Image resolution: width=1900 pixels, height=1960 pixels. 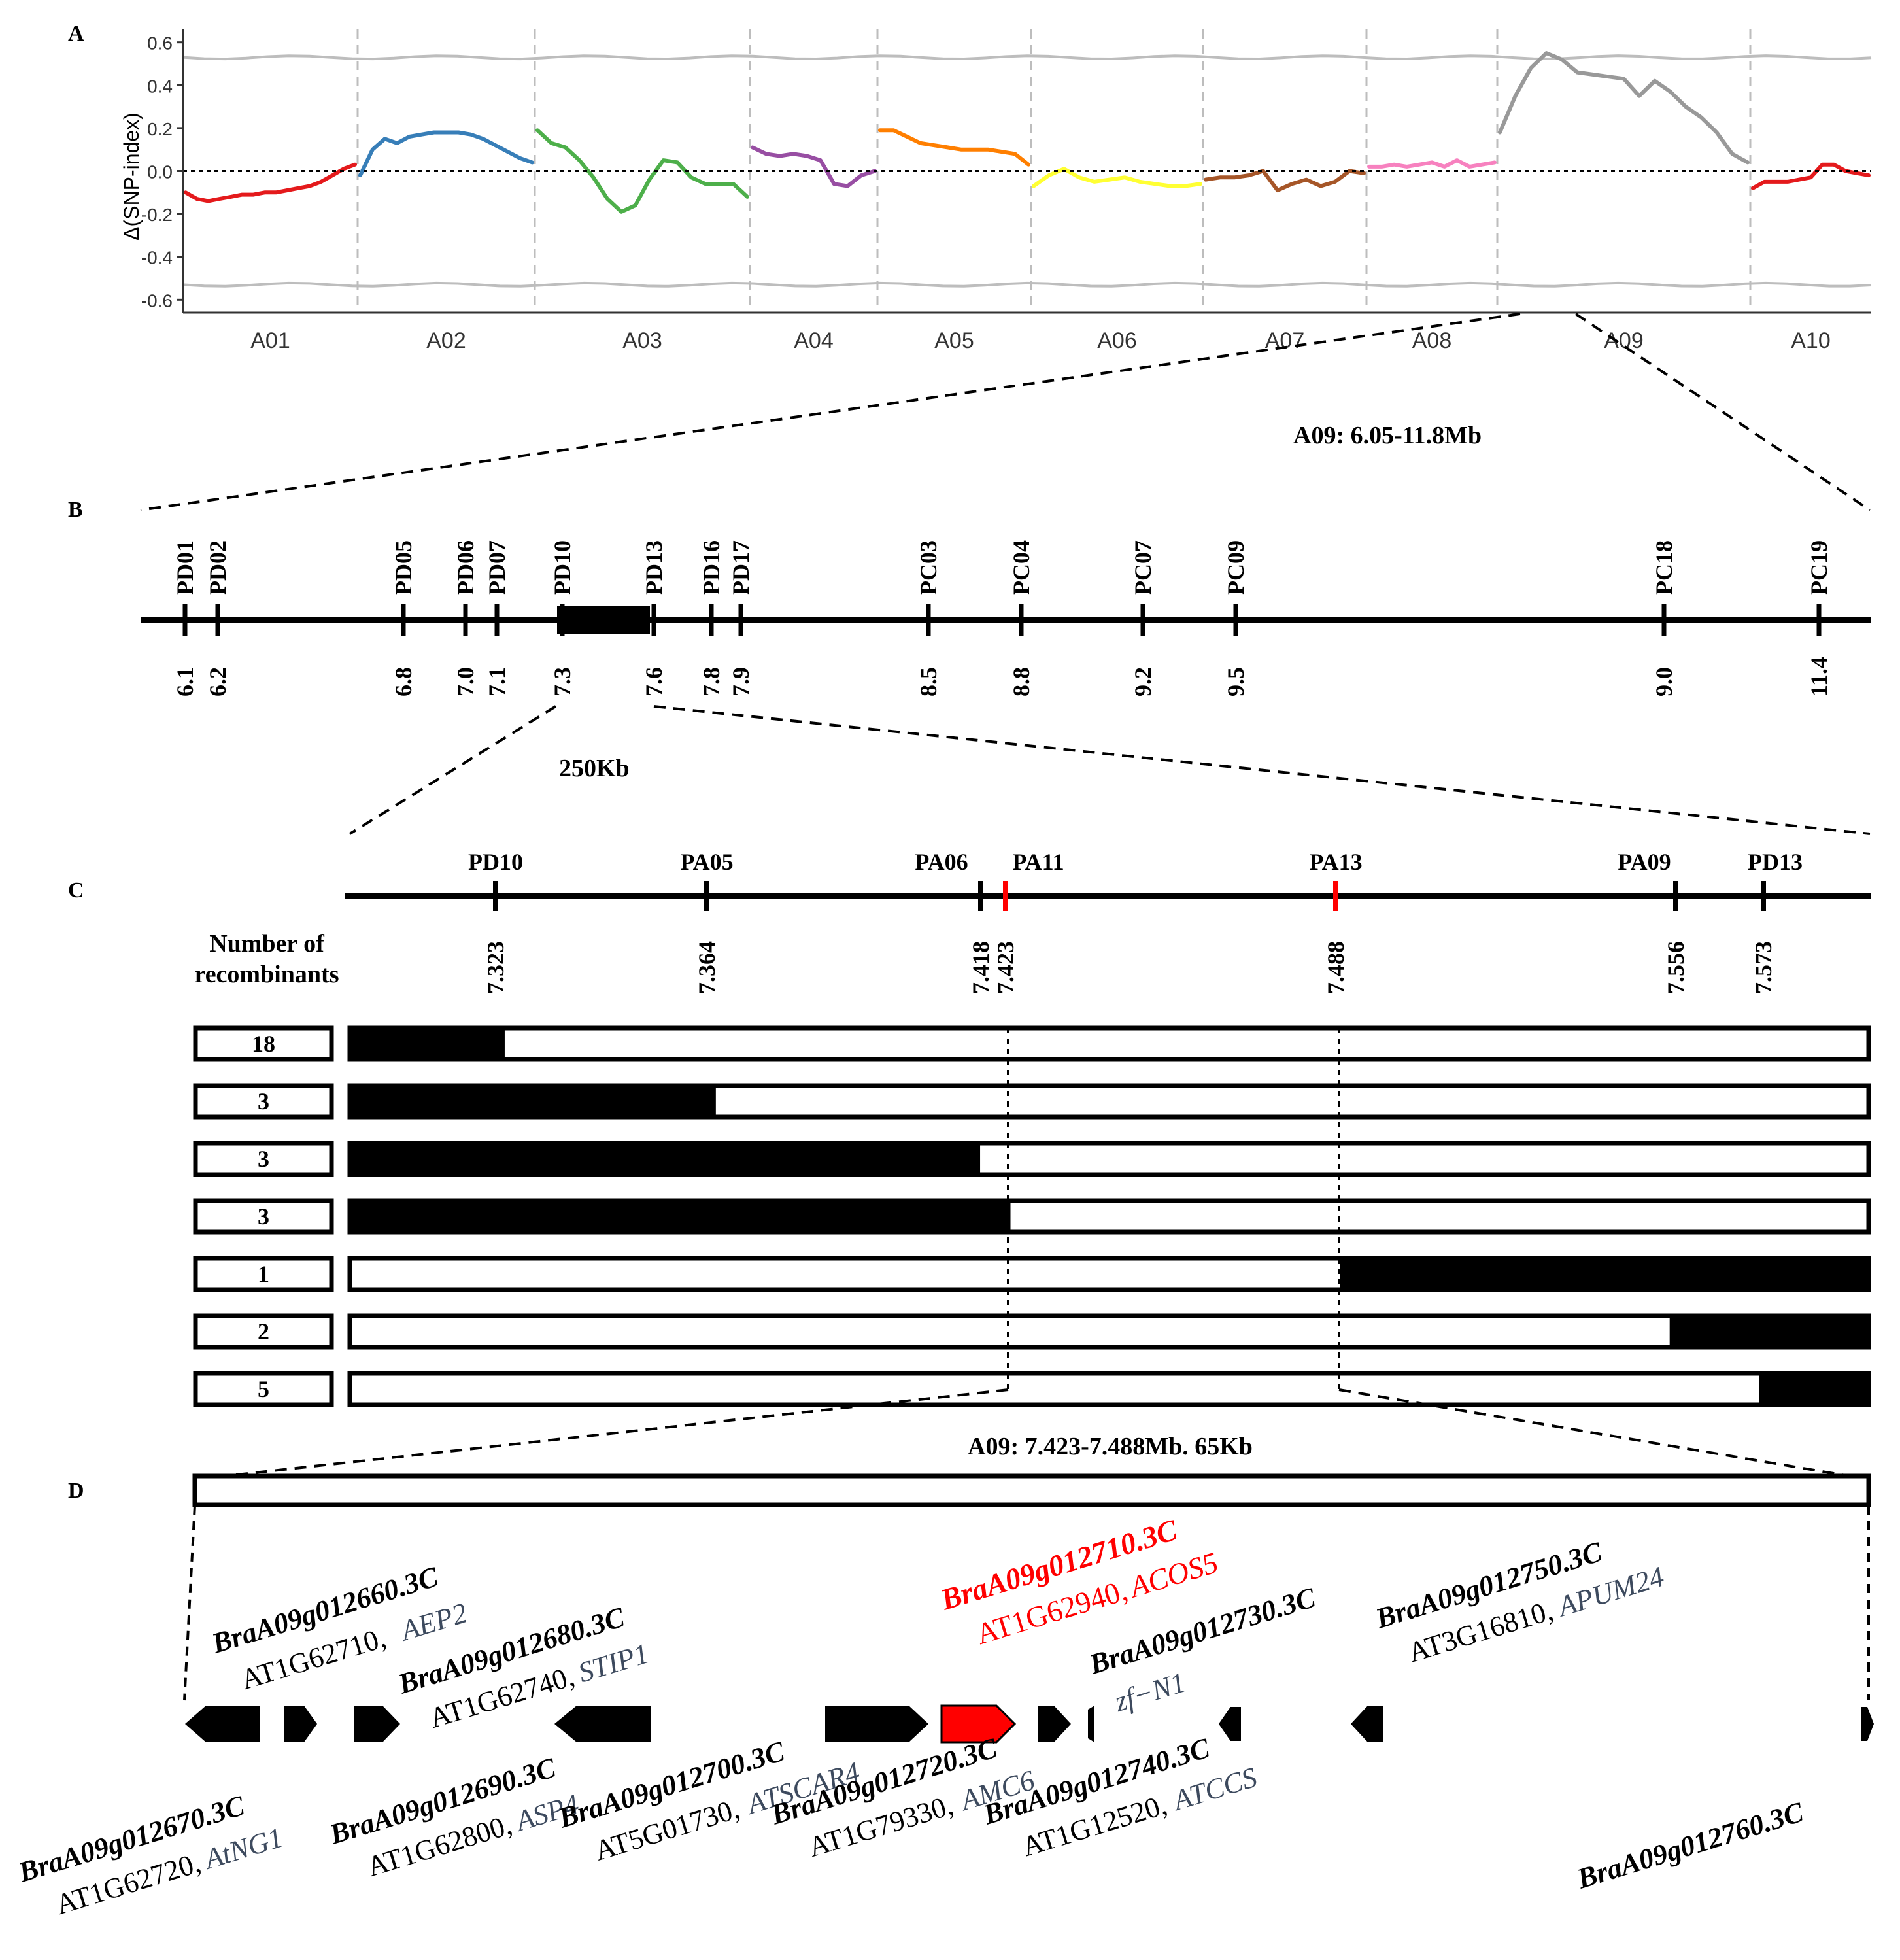 I want to click on fine-marker-name-pa13: PA13, so click(x=1335, y=862).